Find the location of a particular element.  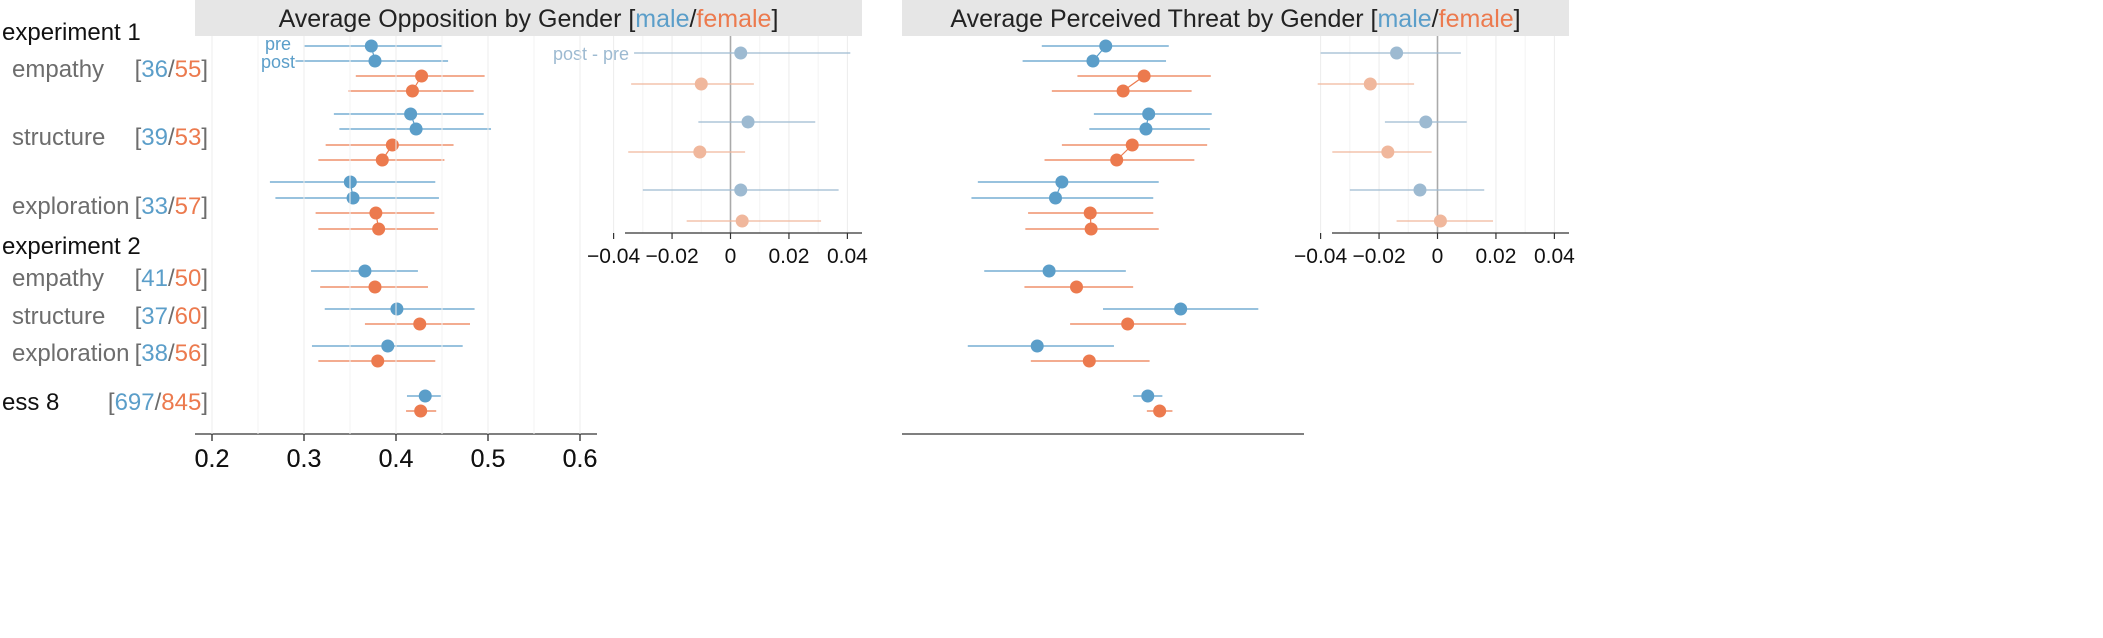

count-male: 697 is located at coordinates (135, 402).